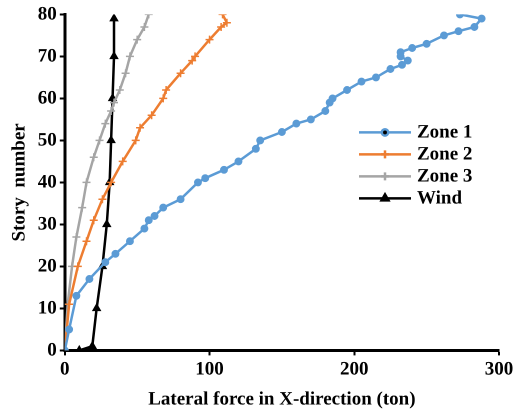  Describe the element at coordinates (47, 307) in the screenshot. I see `y-tick-label: 10` at that location.